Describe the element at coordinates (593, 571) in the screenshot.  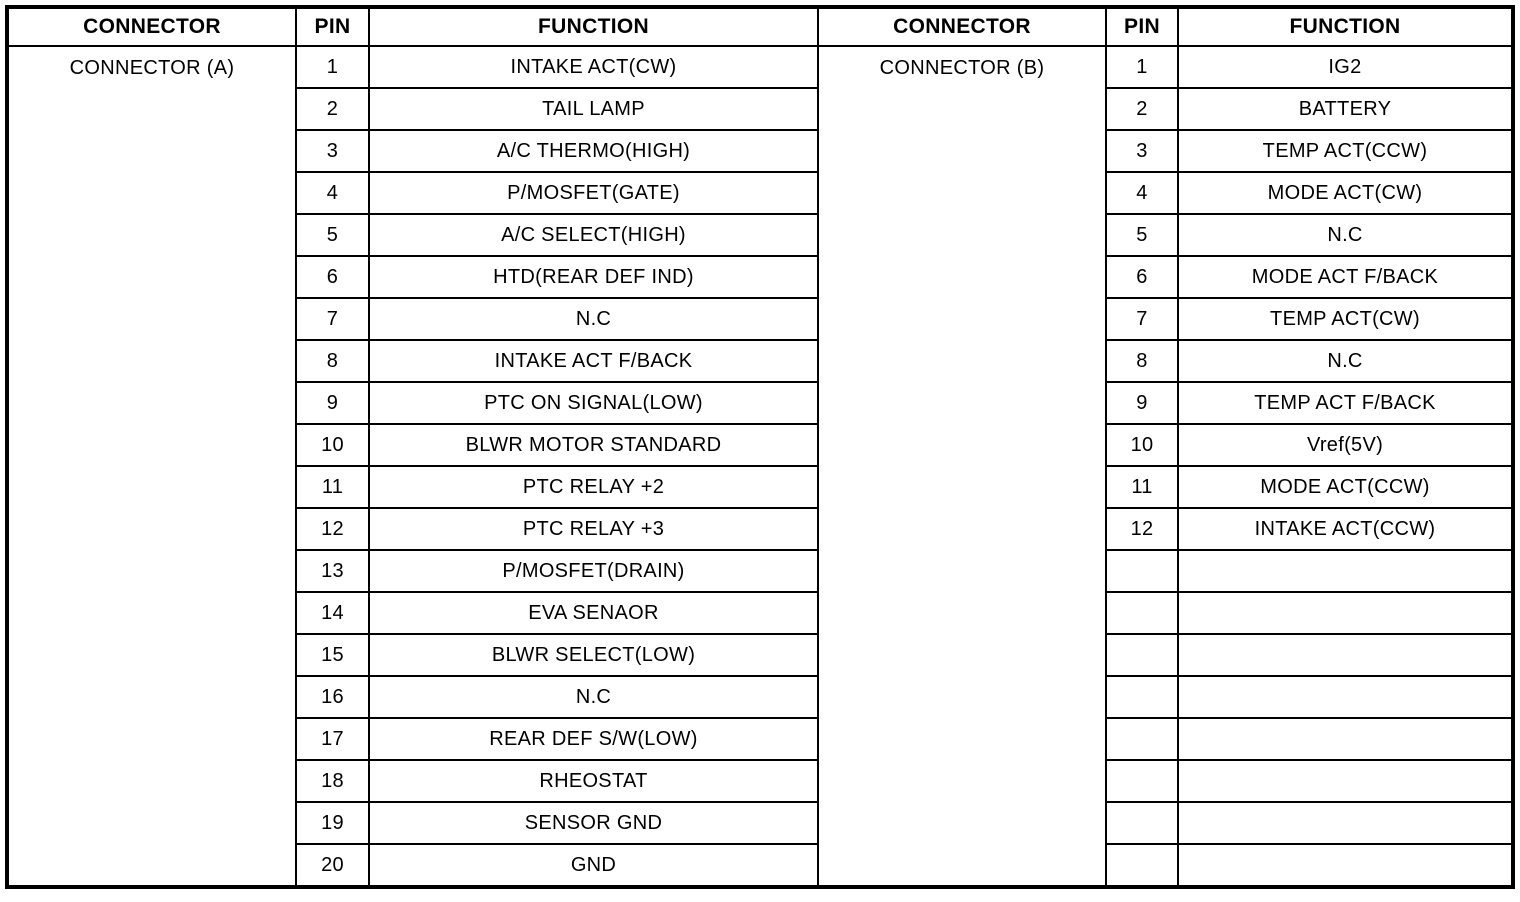
I see `function-cell: P/MOSFET(DRAIN)` at that location.